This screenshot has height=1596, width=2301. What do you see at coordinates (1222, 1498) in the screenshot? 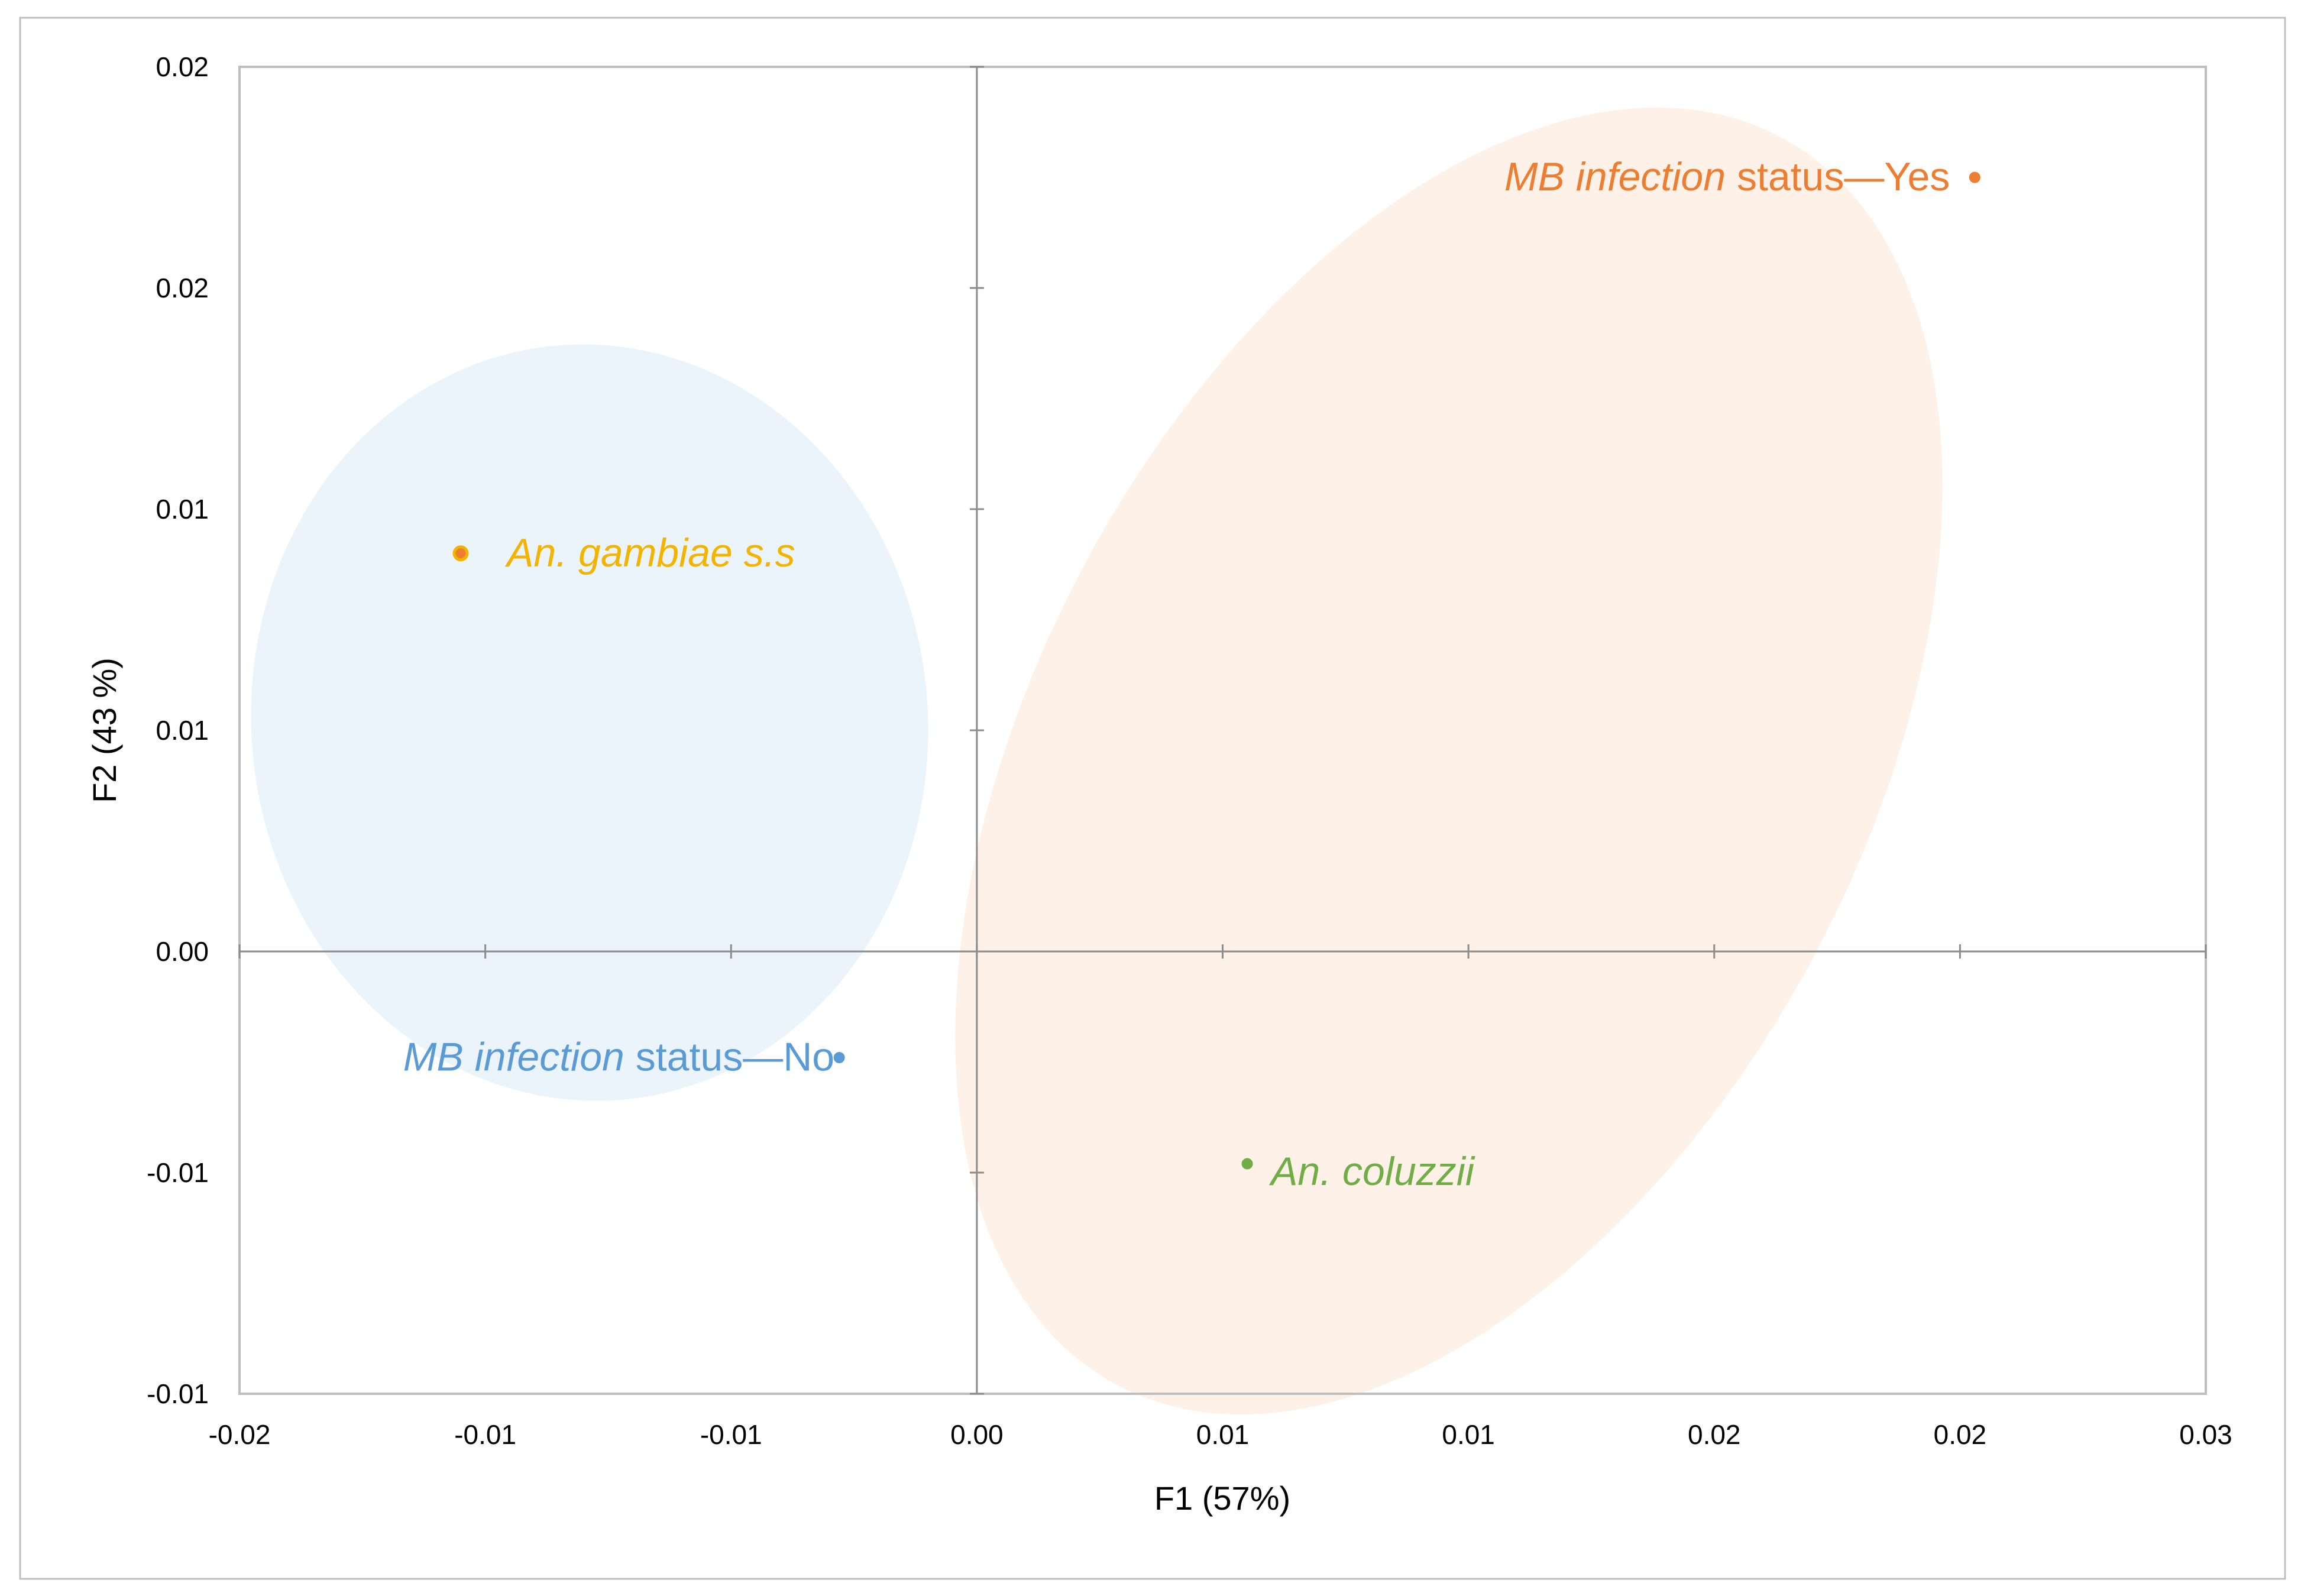
I see `x-axis-title: F1 (57%)` at bounding box center [1222, 1498].